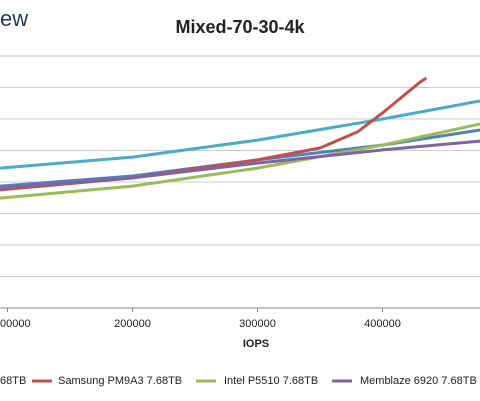  I want to click on x-tick-label: 200000, so click(132, 324).